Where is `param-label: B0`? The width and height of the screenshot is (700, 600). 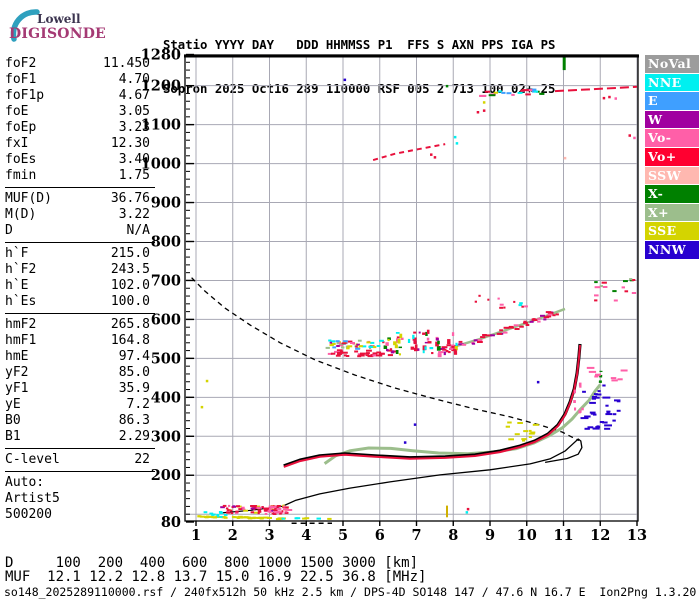
param-label: B0 is located at coordinates (13, 420).